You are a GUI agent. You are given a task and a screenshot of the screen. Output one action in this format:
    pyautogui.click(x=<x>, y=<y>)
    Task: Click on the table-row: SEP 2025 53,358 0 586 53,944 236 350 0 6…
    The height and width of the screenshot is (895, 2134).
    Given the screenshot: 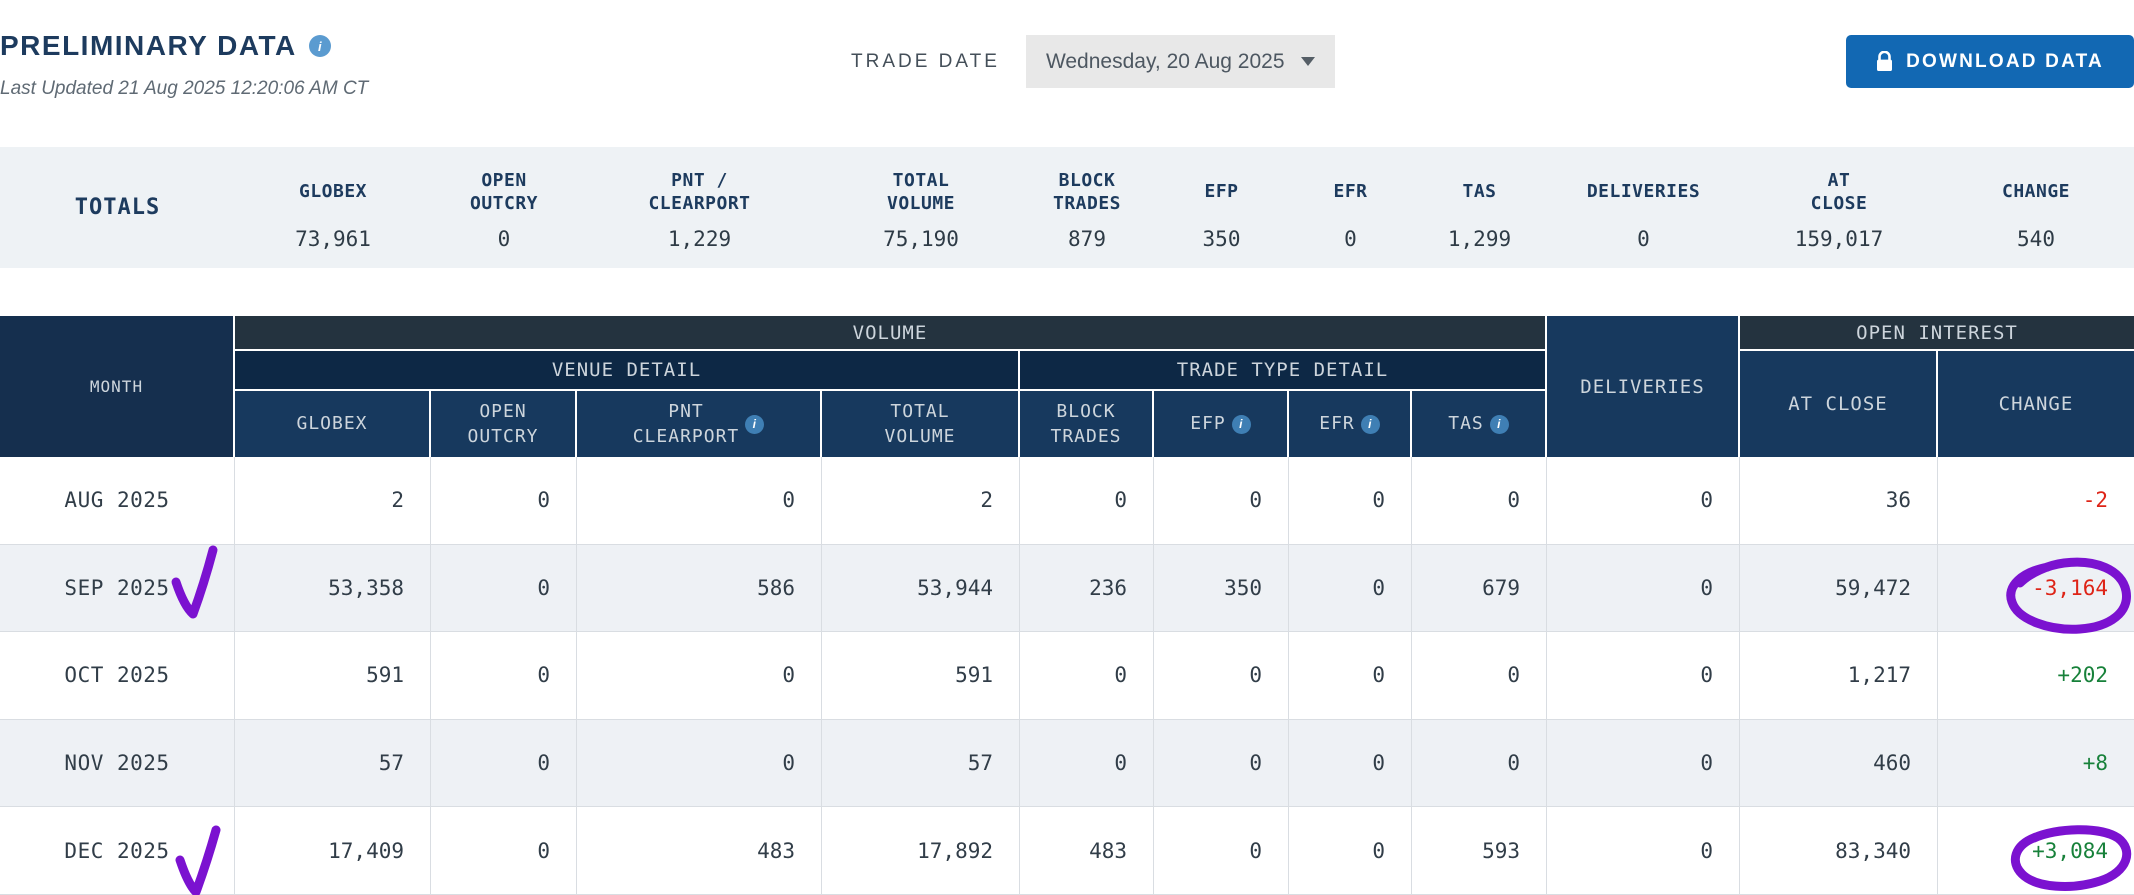 What is the action you would take?
    pyautogui.click(x=1067, y=588)
    